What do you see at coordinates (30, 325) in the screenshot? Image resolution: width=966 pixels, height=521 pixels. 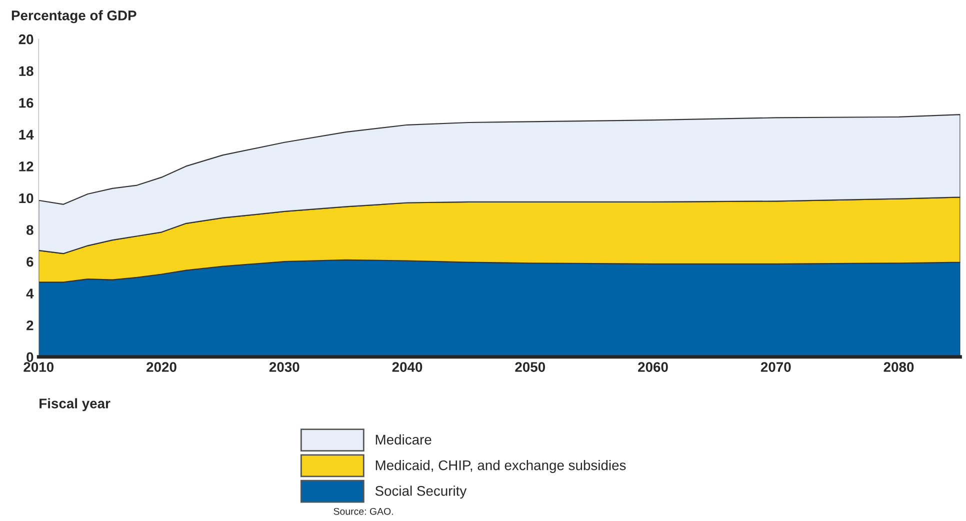 I see `y-tick-label: 2` at bounding box center [30, 325].